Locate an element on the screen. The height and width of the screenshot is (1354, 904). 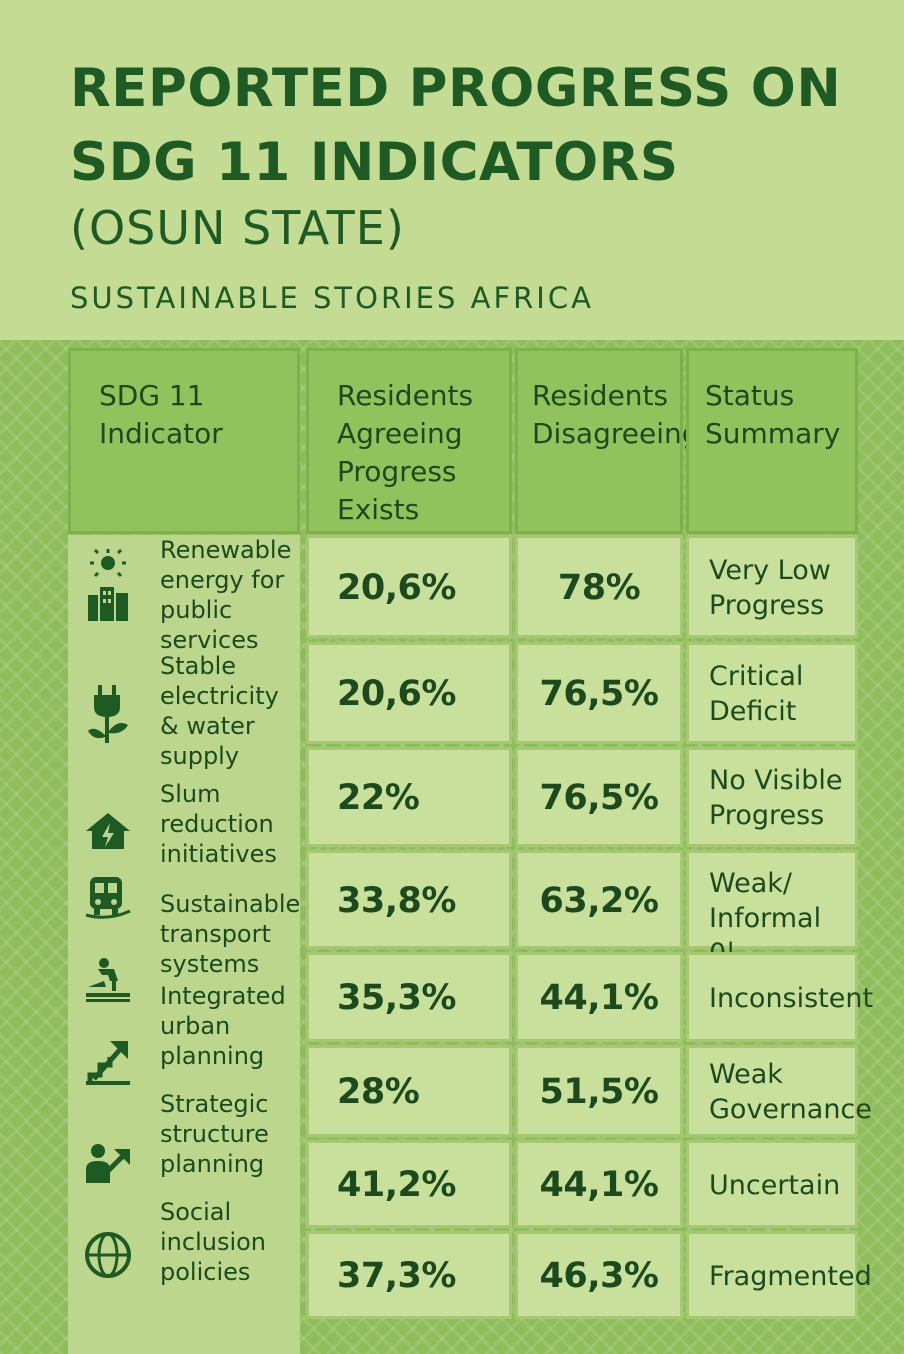
status-summary-cell: Uncertain is located at coordinates (772, 1184).